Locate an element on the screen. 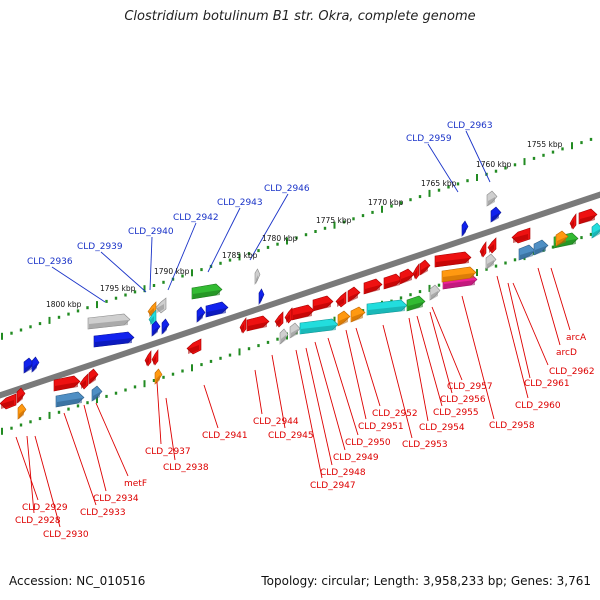  bottom-gene-label: CLD_2941 is located at coordinates (225, 436).